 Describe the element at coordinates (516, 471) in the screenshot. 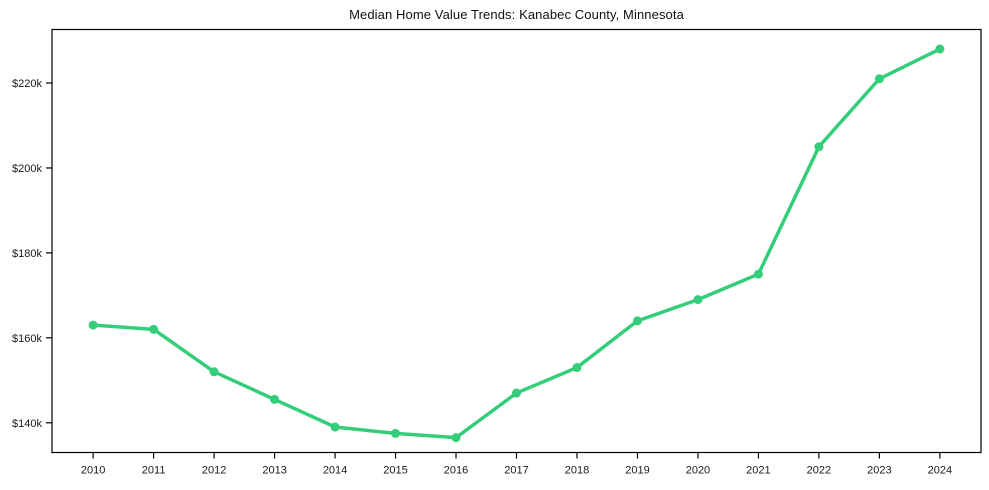

I see `x-tick-label: 2017` at that location.